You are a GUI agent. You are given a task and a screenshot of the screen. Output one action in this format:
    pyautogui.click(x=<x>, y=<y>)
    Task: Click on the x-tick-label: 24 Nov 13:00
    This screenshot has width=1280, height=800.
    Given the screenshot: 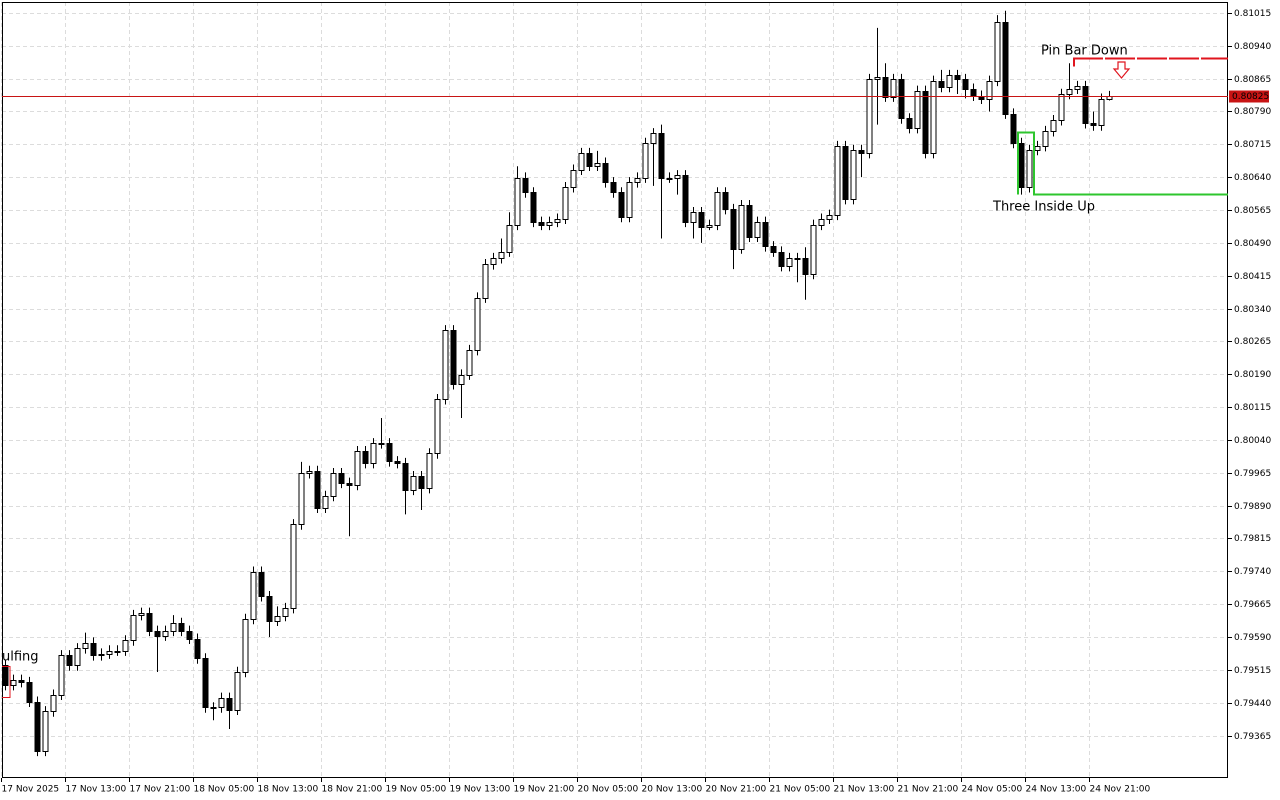 What is the action you would take?
    pyautogui.click(x=1056, y=790)
    